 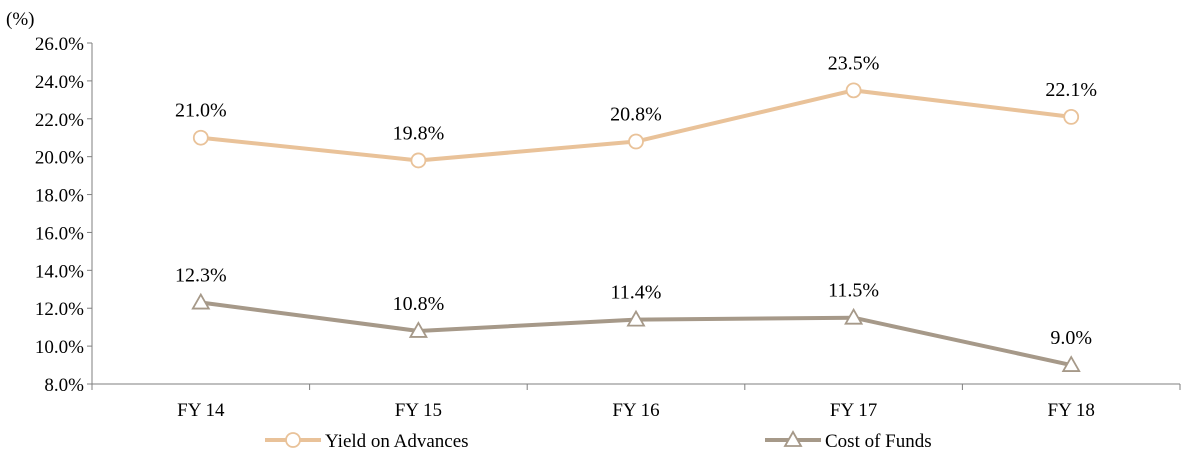 I want to click on legend-item: Yield on Advances, so click(x=367, y=441).